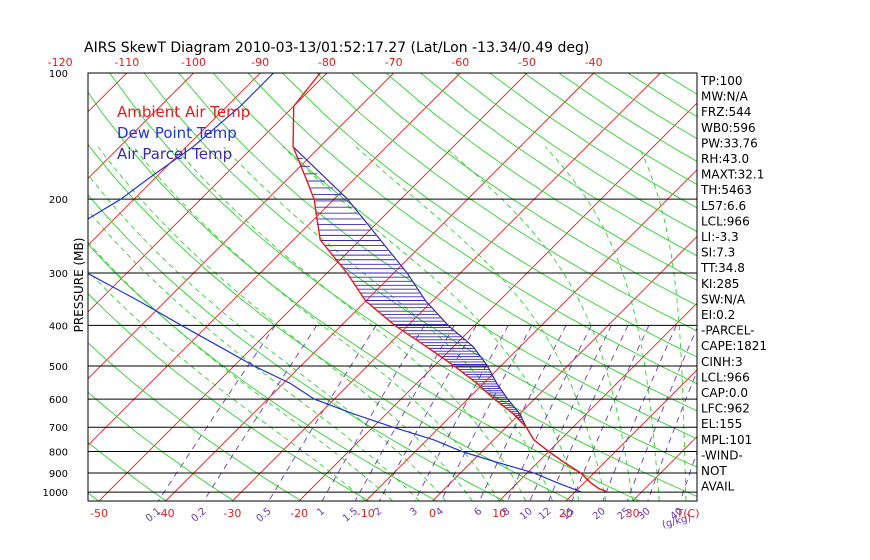  What do you see at coordinates (527, 62) in the screenshot?
I see `top-temp-tick-label: -50` at bounding box center [527, 62].